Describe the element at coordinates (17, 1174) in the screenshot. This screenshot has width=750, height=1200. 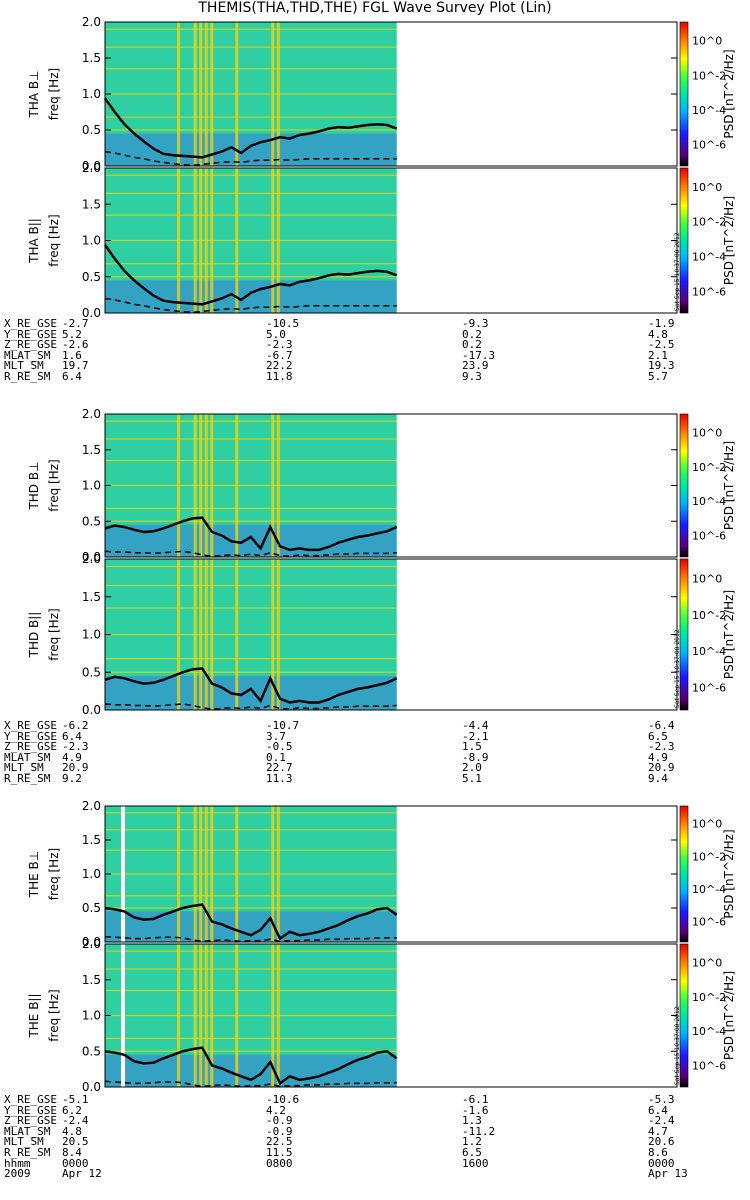
I see `ephemeris-label: 2009` at that location.